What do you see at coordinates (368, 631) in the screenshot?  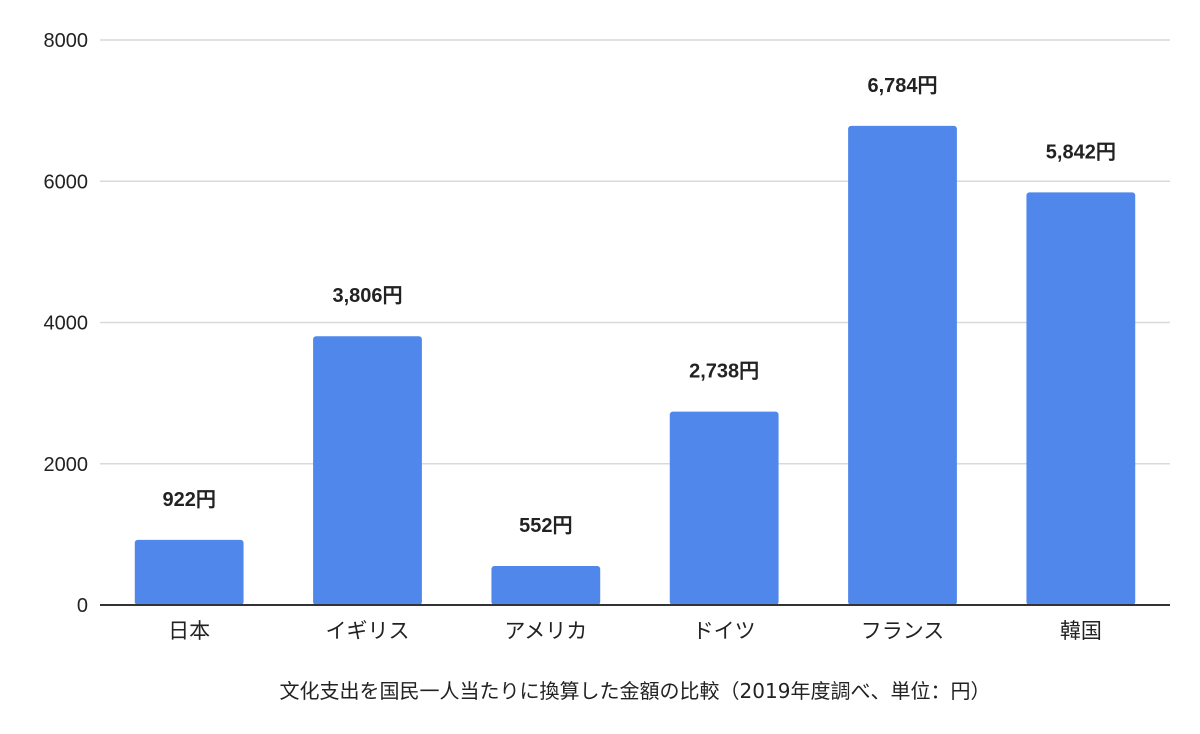 I see `x-category-label: イギリス` at bounding box center [368, 631].